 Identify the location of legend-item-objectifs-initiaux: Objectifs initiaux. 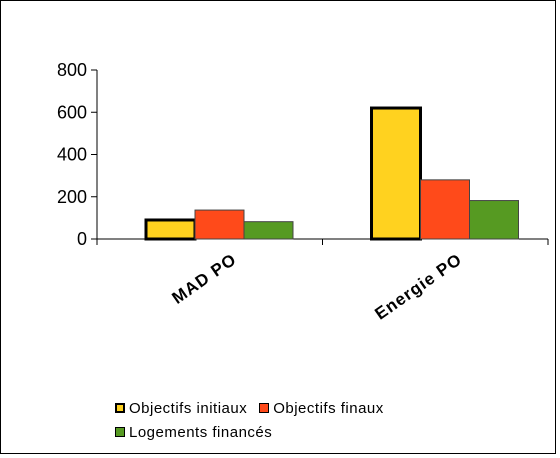
(181, 408).